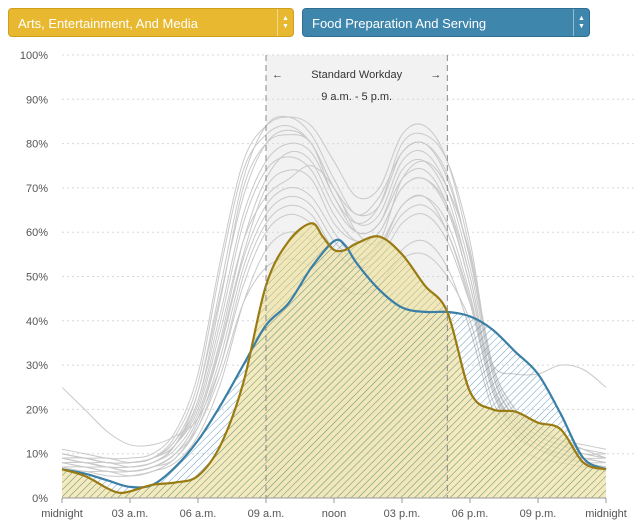 The height and width of the screenshot is (531, 640). Describe the element at coordinates (37, 145) in the screenshot. I see `y-tick-label: 80%` at that location.